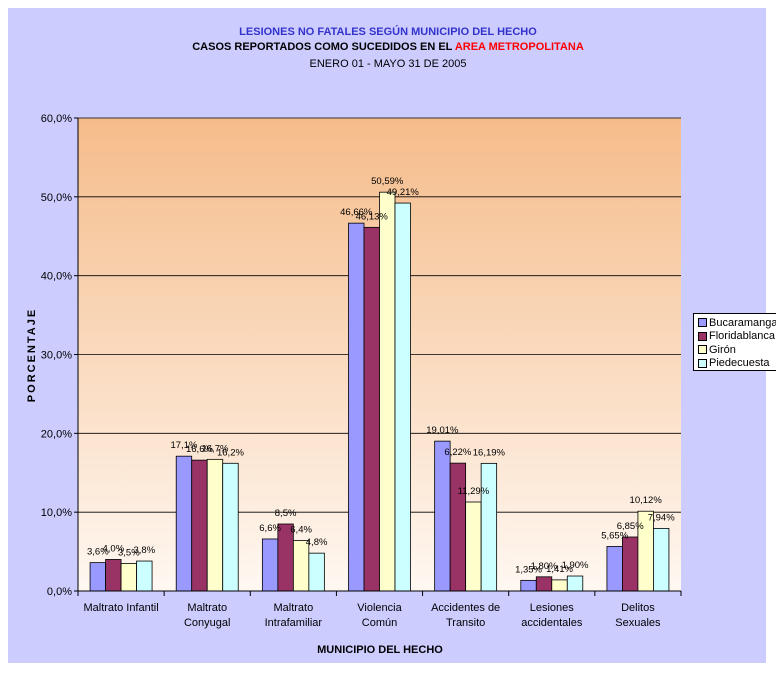  I want to click on data-label: 16,19%, so click(489, 452).